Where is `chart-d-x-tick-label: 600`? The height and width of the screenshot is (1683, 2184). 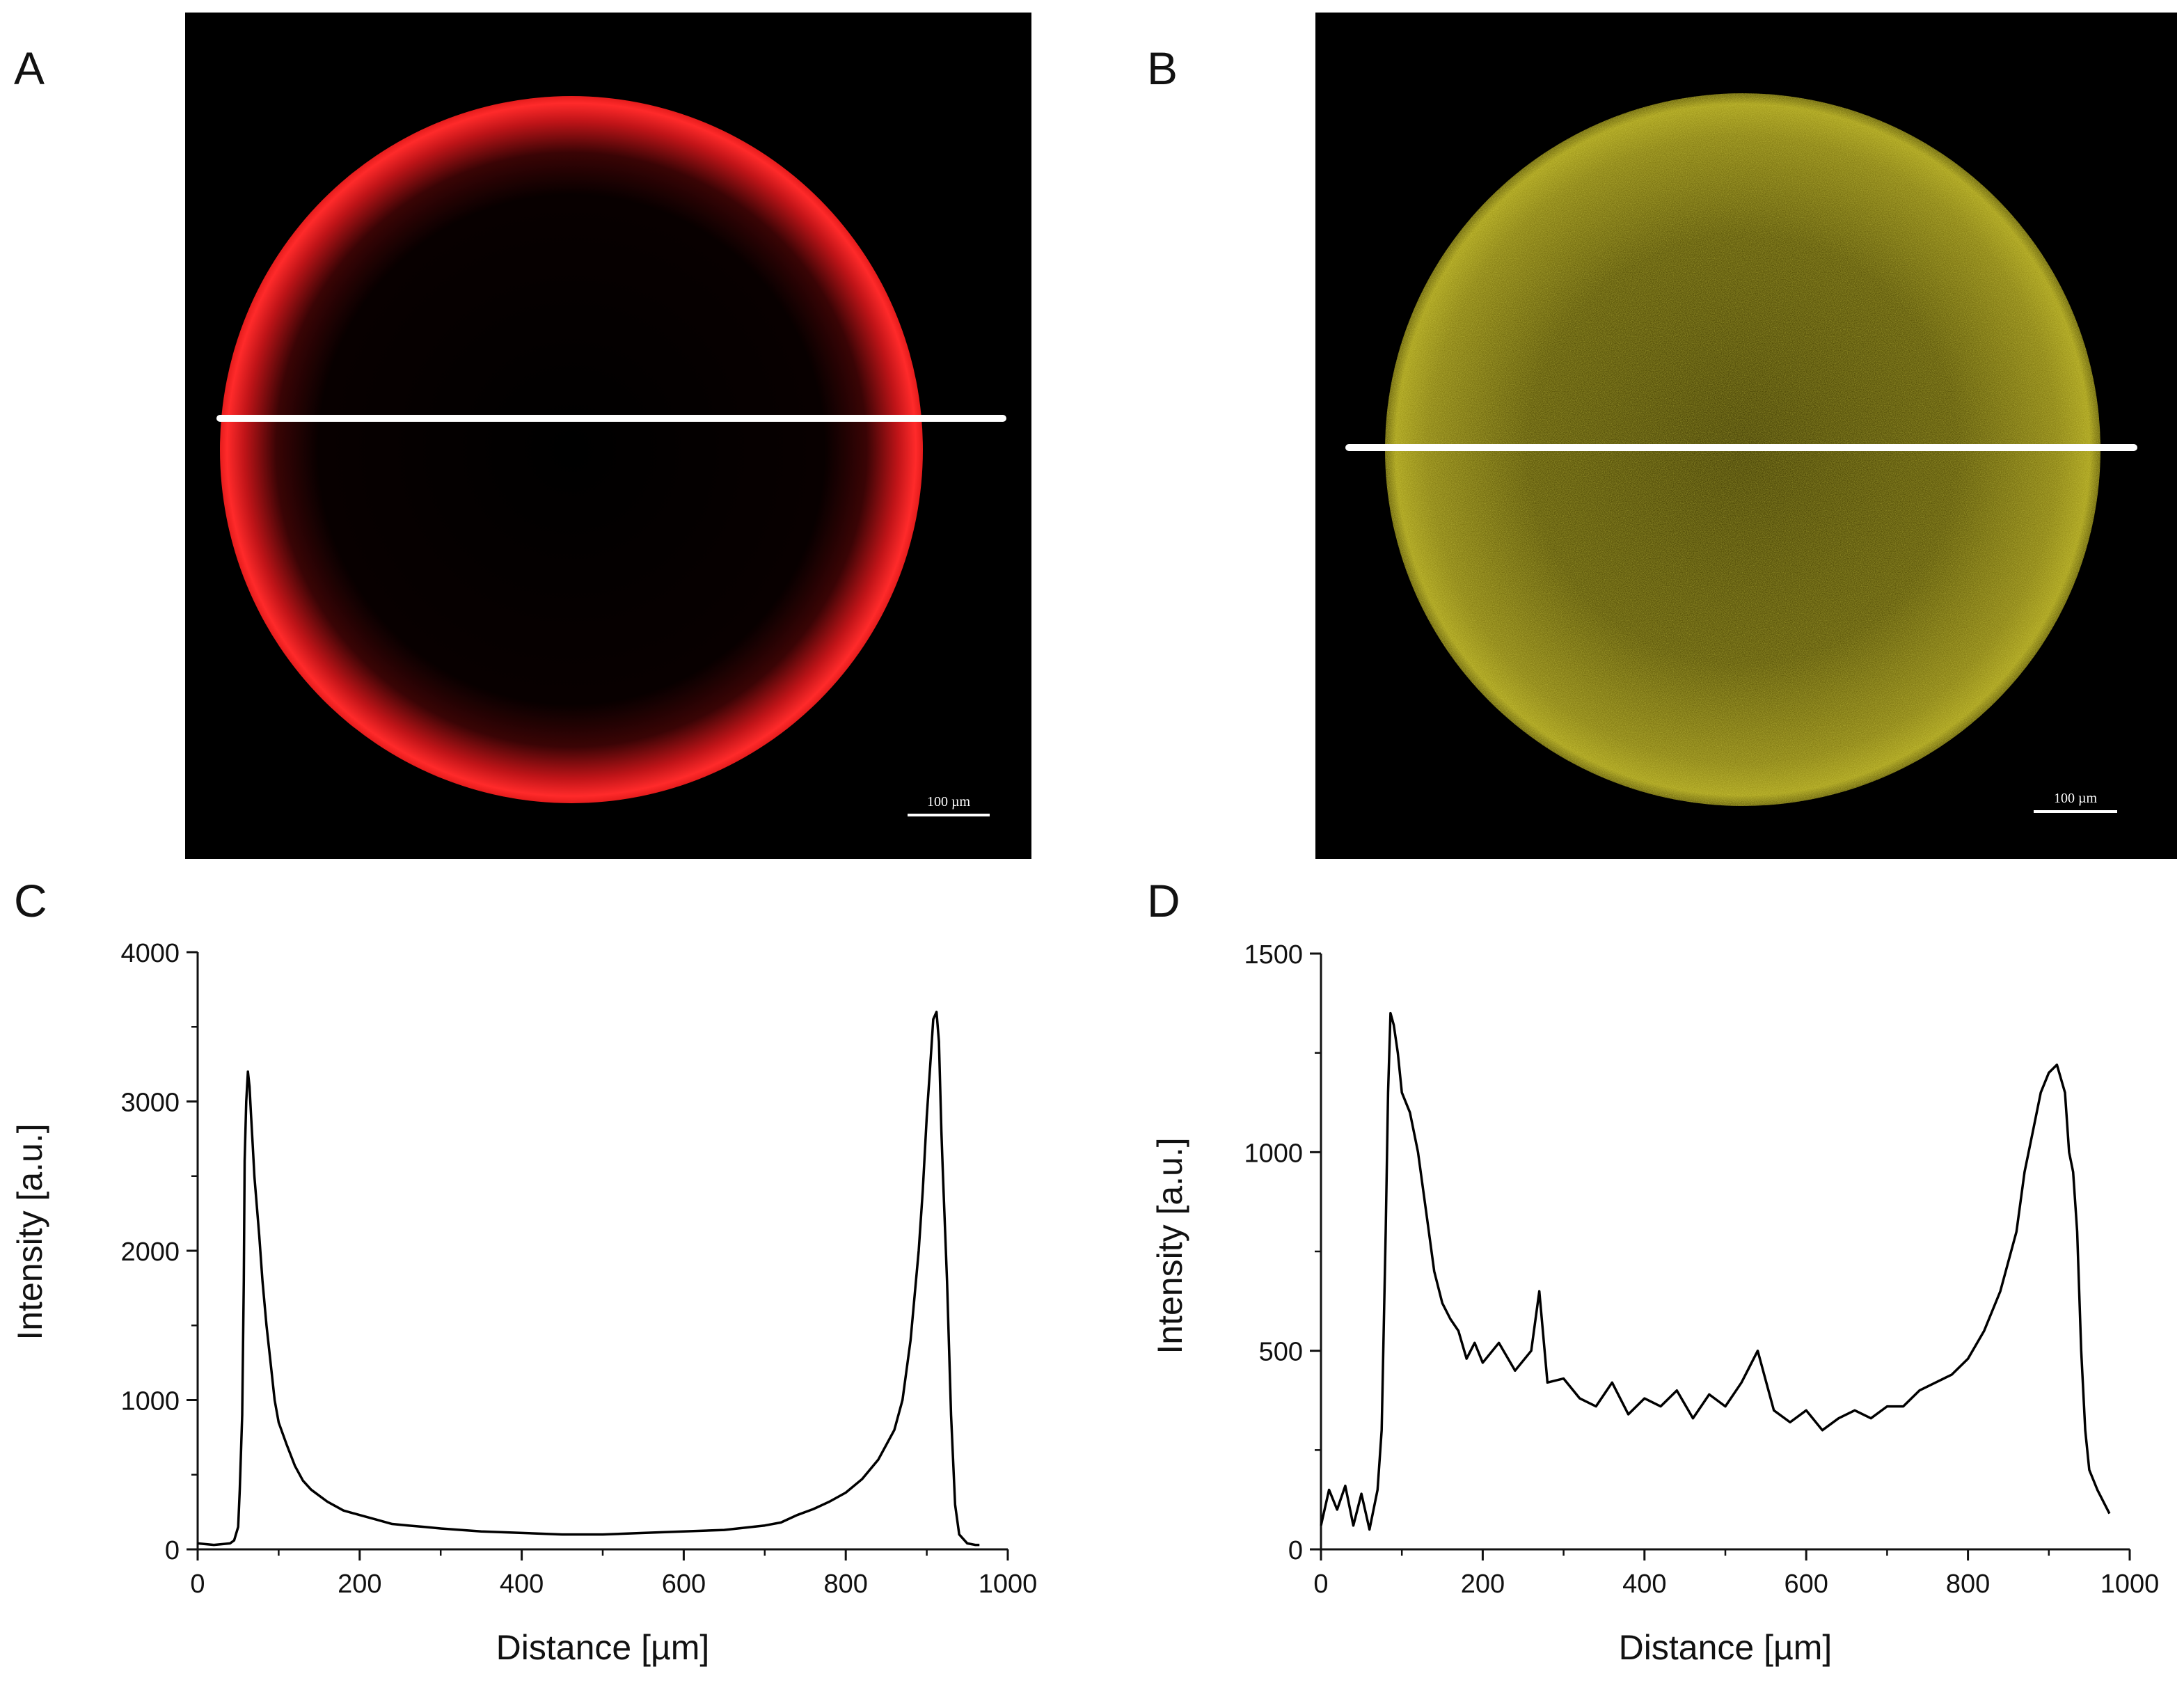
chart-d-x-tick-label: 600 is located at coordinates (1806, 1584).